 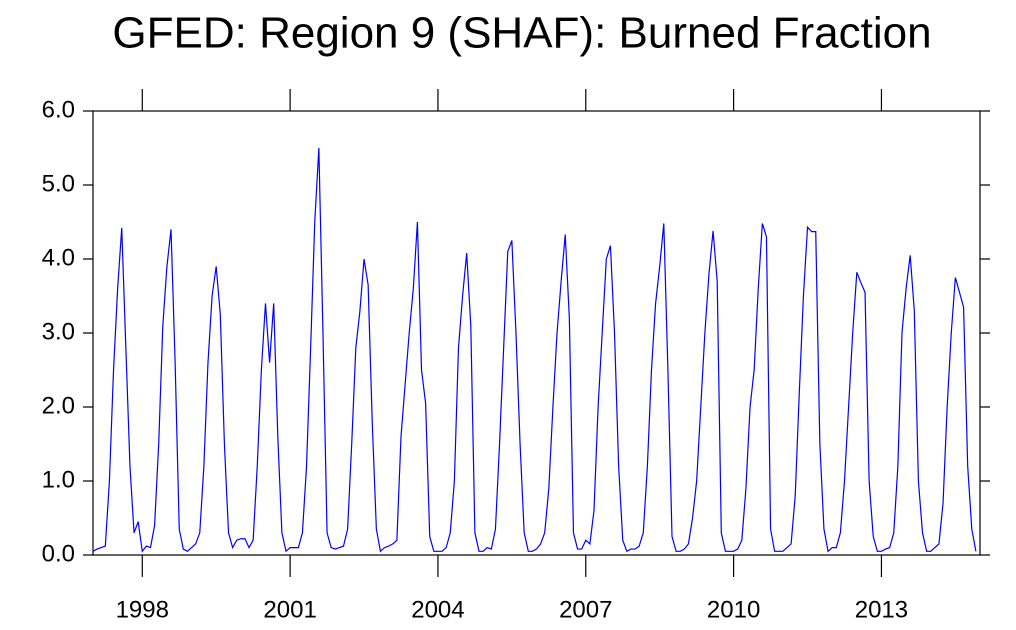 I want to click on x-tick-label: 2001, so click(x=289, y=609).